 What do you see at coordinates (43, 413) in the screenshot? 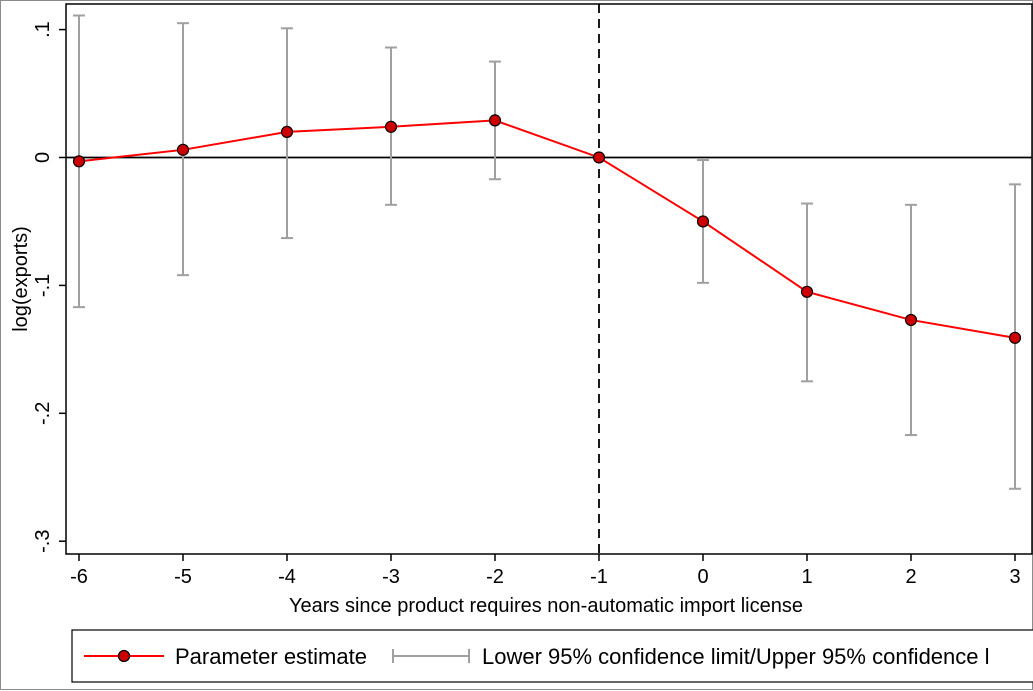
I see `y-tick-label-3: -.2` at bounding box center [43, 413].